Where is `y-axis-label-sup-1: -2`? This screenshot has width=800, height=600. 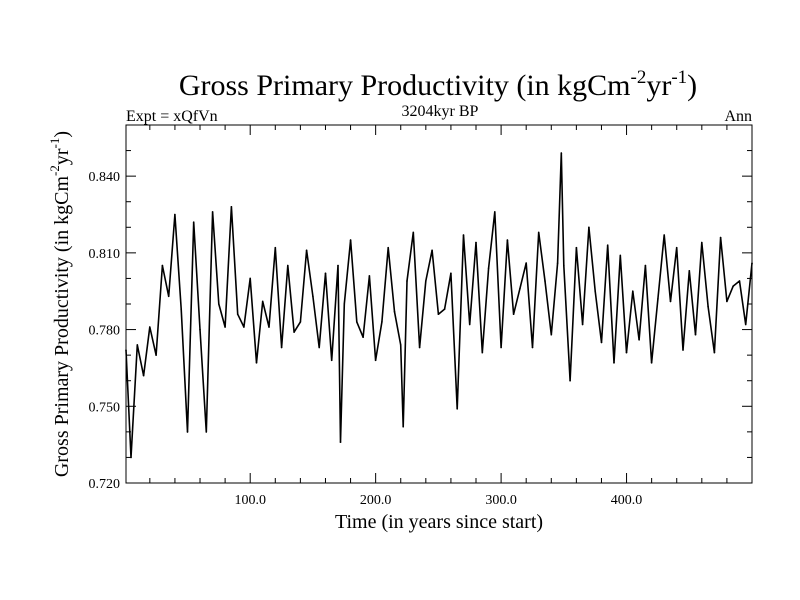 y-axis-label-sup-1: -2 is located at coordinates (54, 170).